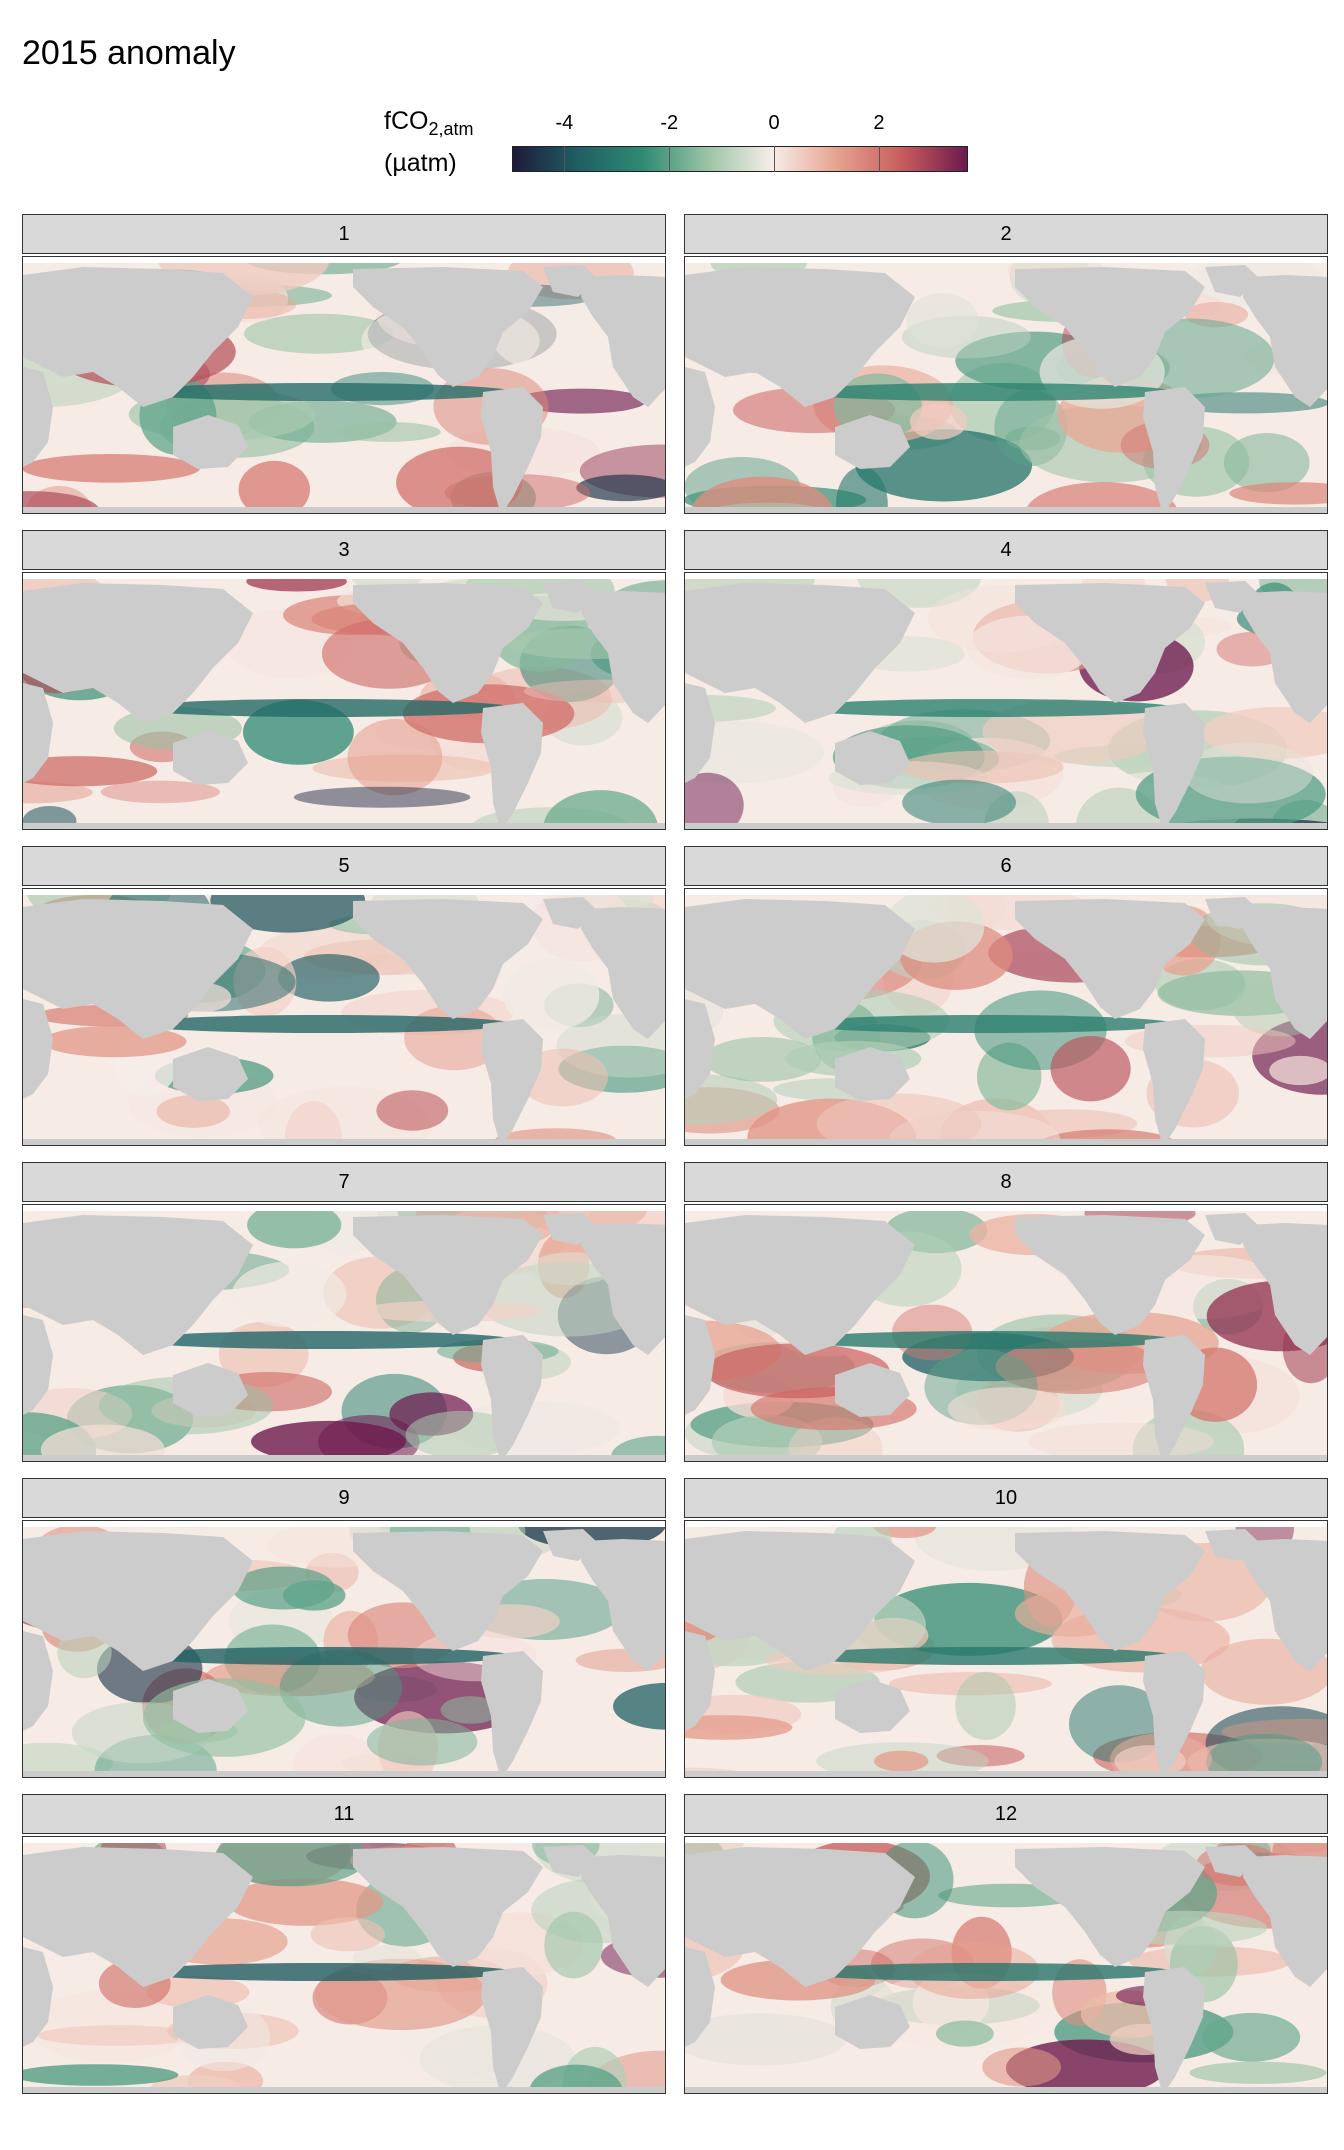 This screenshot has width=1344, height=2150. Describe the element at coordinates (344, 1498) in the screenshot. I see `facet-strip: 9` at that location.